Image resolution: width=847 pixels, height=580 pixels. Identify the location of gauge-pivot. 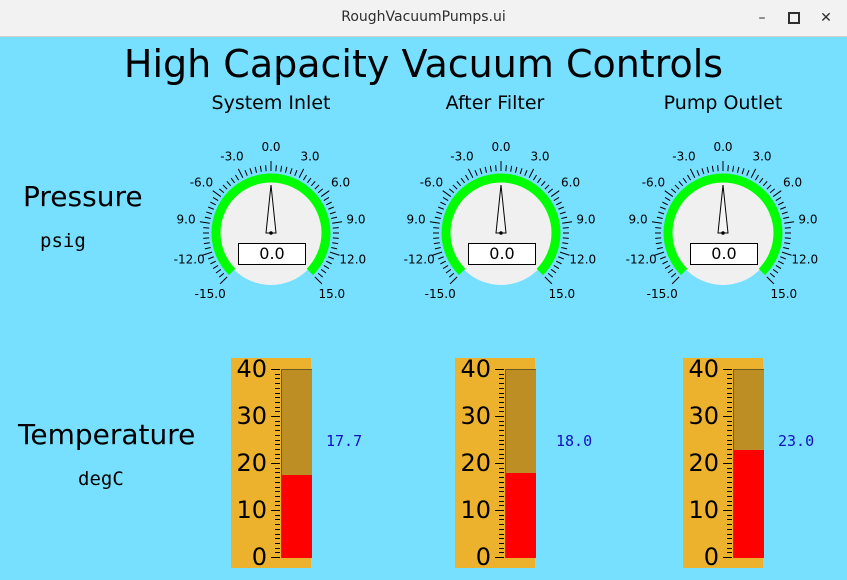
(271, 233).